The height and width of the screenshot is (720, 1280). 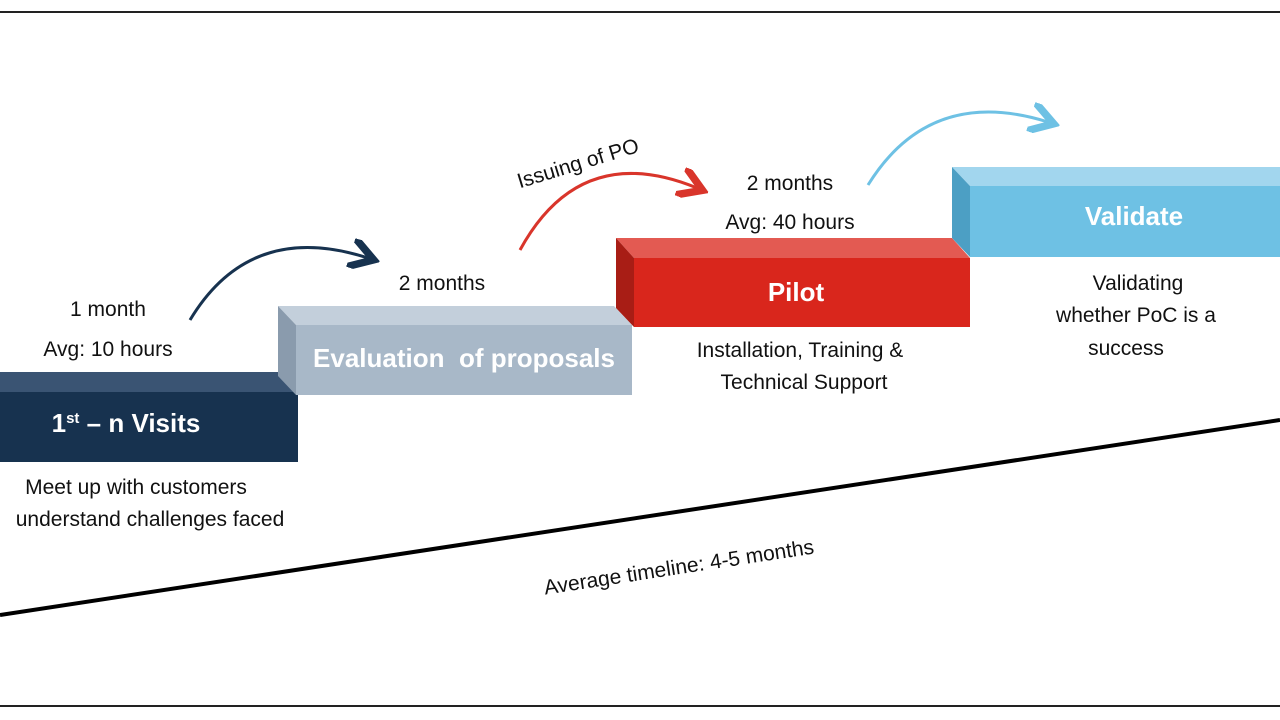 I want to click on description: Installation, Training &, so click(x=800, y=350).